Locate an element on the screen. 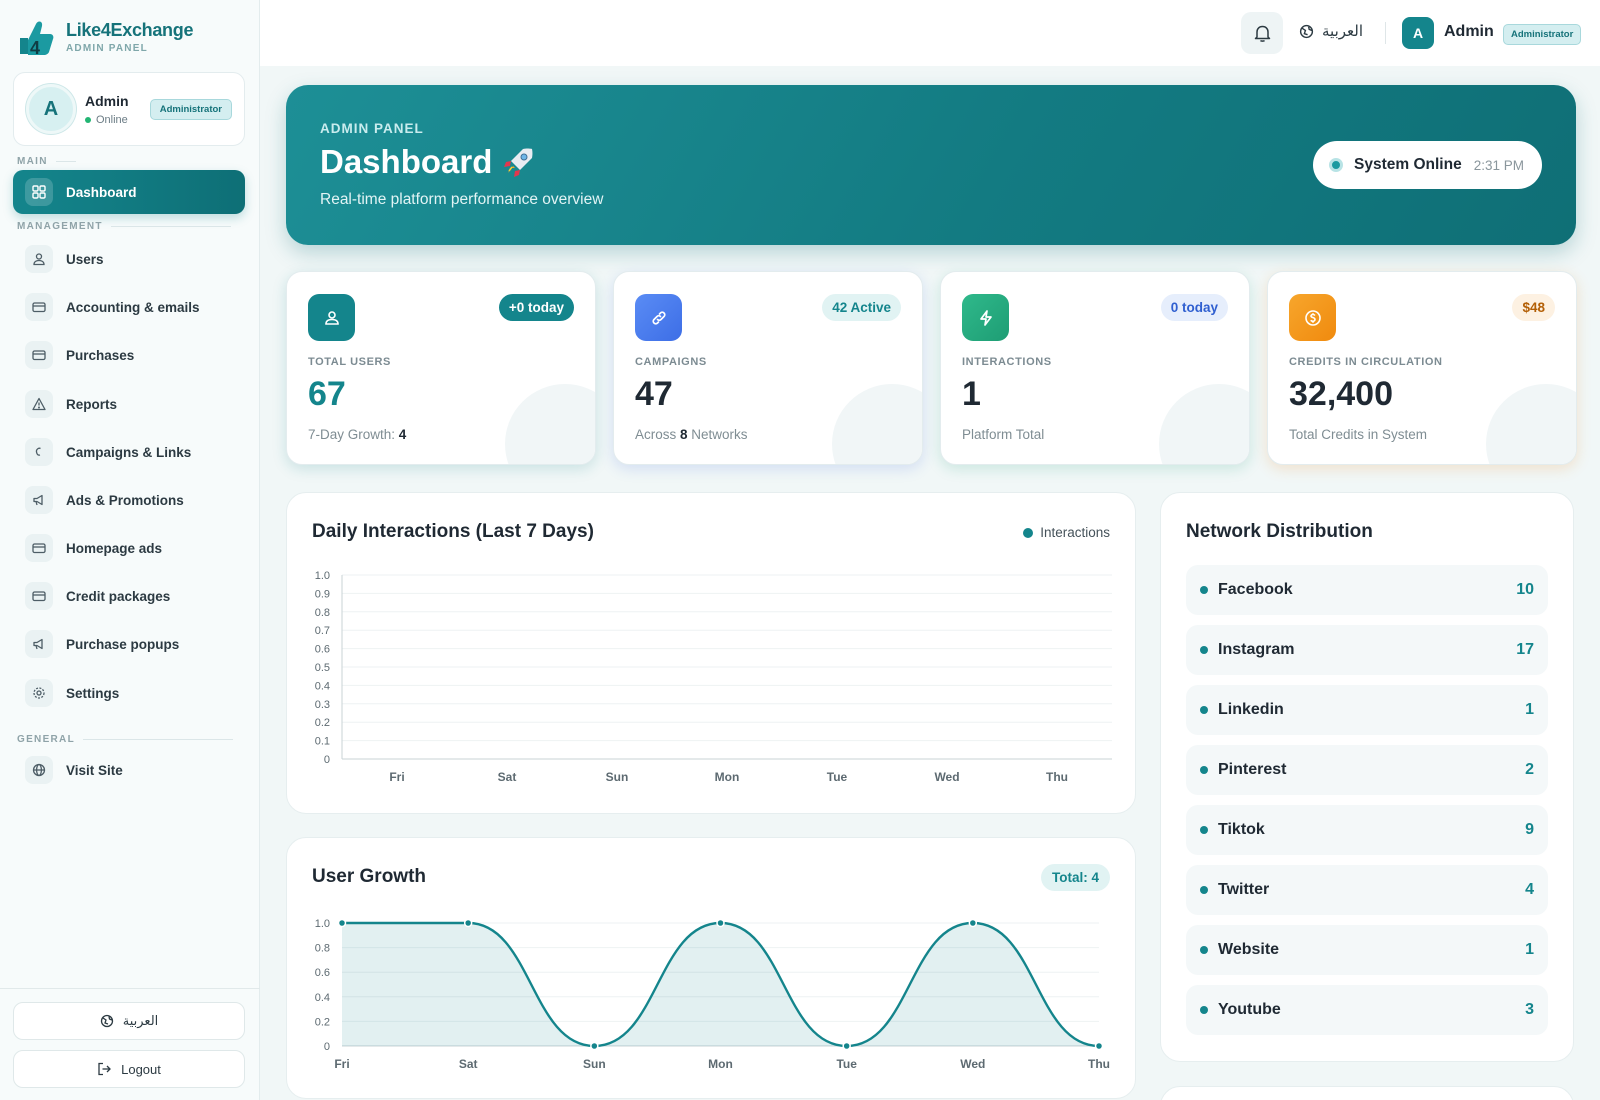  sidebar-divider is located at coordinates (130, 988).